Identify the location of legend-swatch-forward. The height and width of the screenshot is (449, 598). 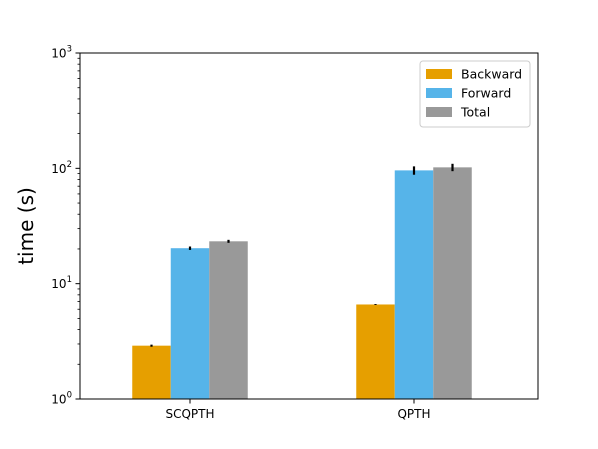
(439, 93).